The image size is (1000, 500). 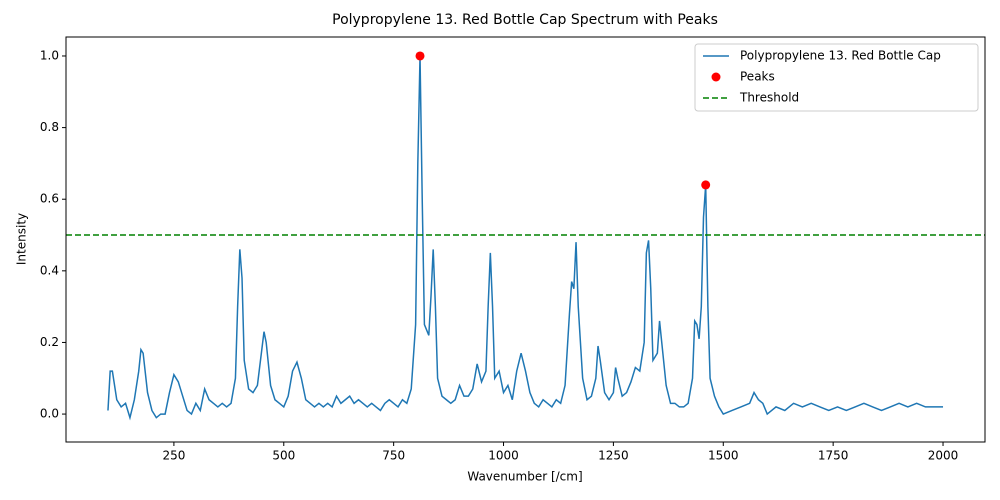 What do you see at coordinates (836, 77) in the screenshot?
I see `legend-box` at bounding box center [836, 77].